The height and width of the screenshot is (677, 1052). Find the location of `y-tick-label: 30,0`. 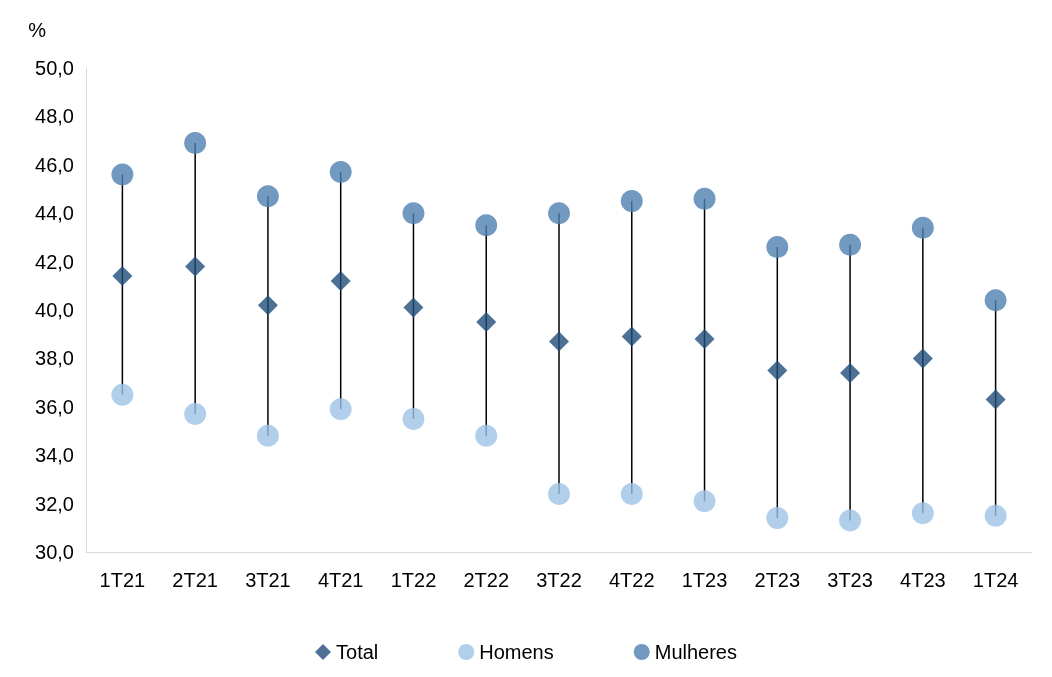

y-tick-label: 30,0 is located at coordinates (54, 552).